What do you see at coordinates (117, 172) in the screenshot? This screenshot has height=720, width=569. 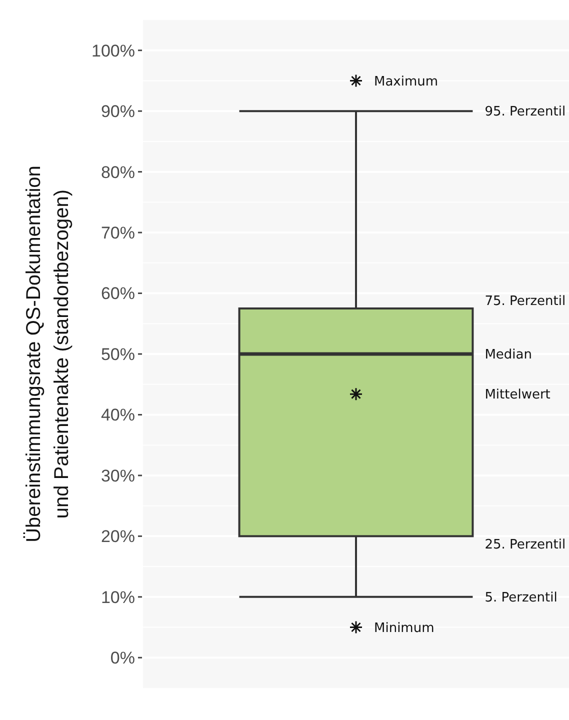 I see `y-tick-label: 80%` at bounding box center [117, 172].